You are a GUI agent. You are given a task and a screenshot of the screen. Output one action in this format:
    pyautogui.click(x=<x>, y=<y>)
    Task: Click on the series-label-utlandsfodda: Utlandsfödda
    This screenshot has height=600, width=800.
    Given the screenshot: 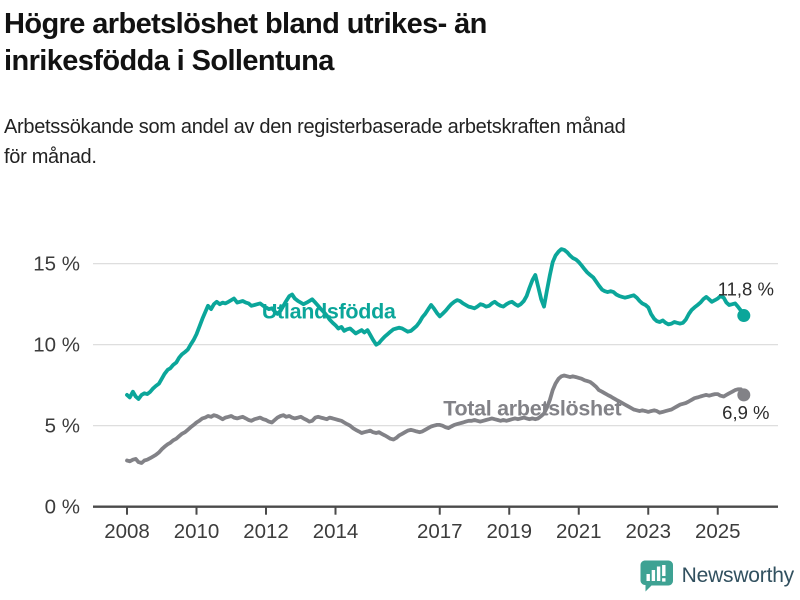 What is the action you would take?
    pyautogui.click(x=329, y=311)
    